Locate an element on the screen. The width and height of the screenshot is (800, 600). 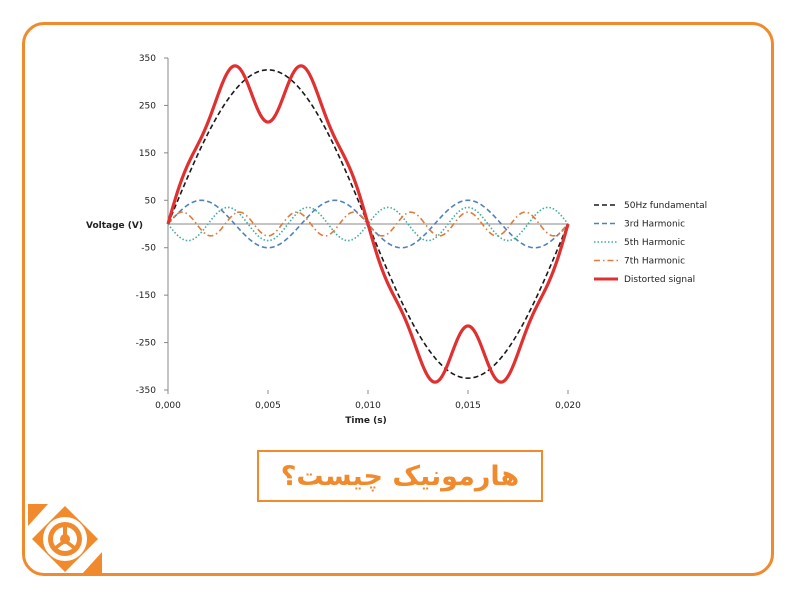
series-line is located at coordinates (368, 224).